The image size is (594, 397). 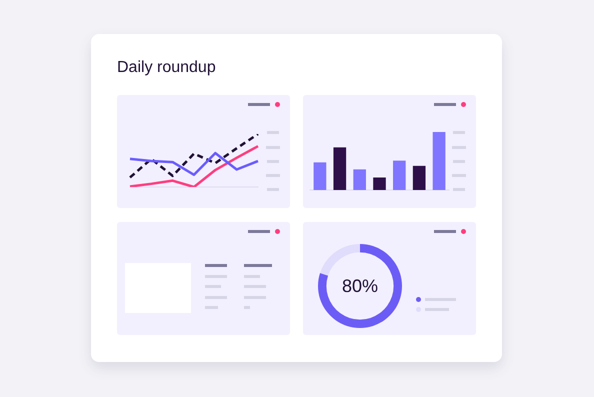 I want to click on chart-title: Daily roundup, so click(x=166, y=68).